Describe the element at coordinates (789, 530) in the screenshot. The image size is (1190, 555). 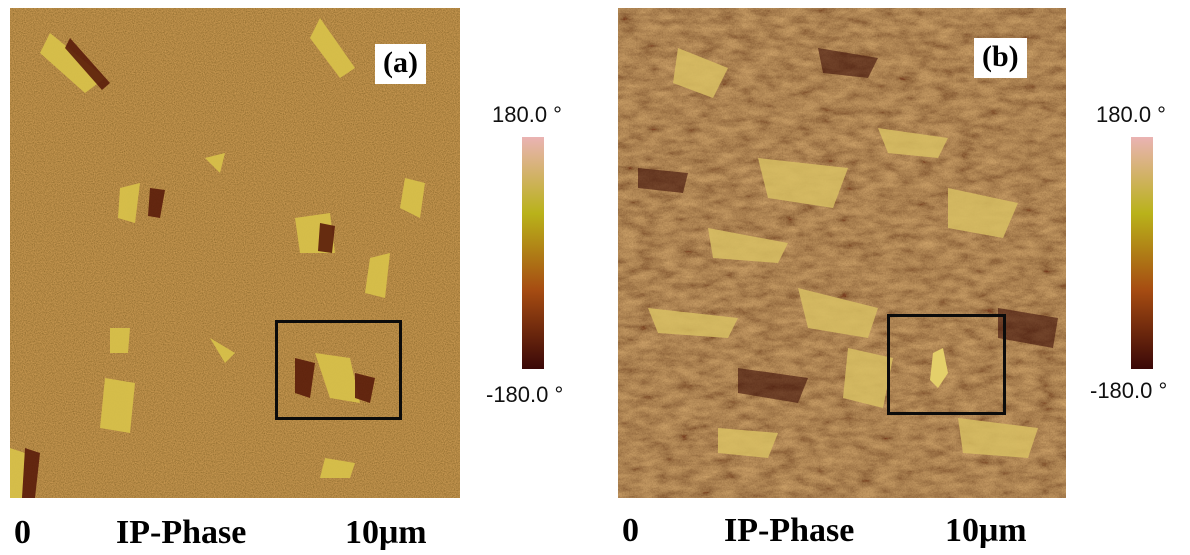
I see `axis-title-b: IP-Phase` at that location.